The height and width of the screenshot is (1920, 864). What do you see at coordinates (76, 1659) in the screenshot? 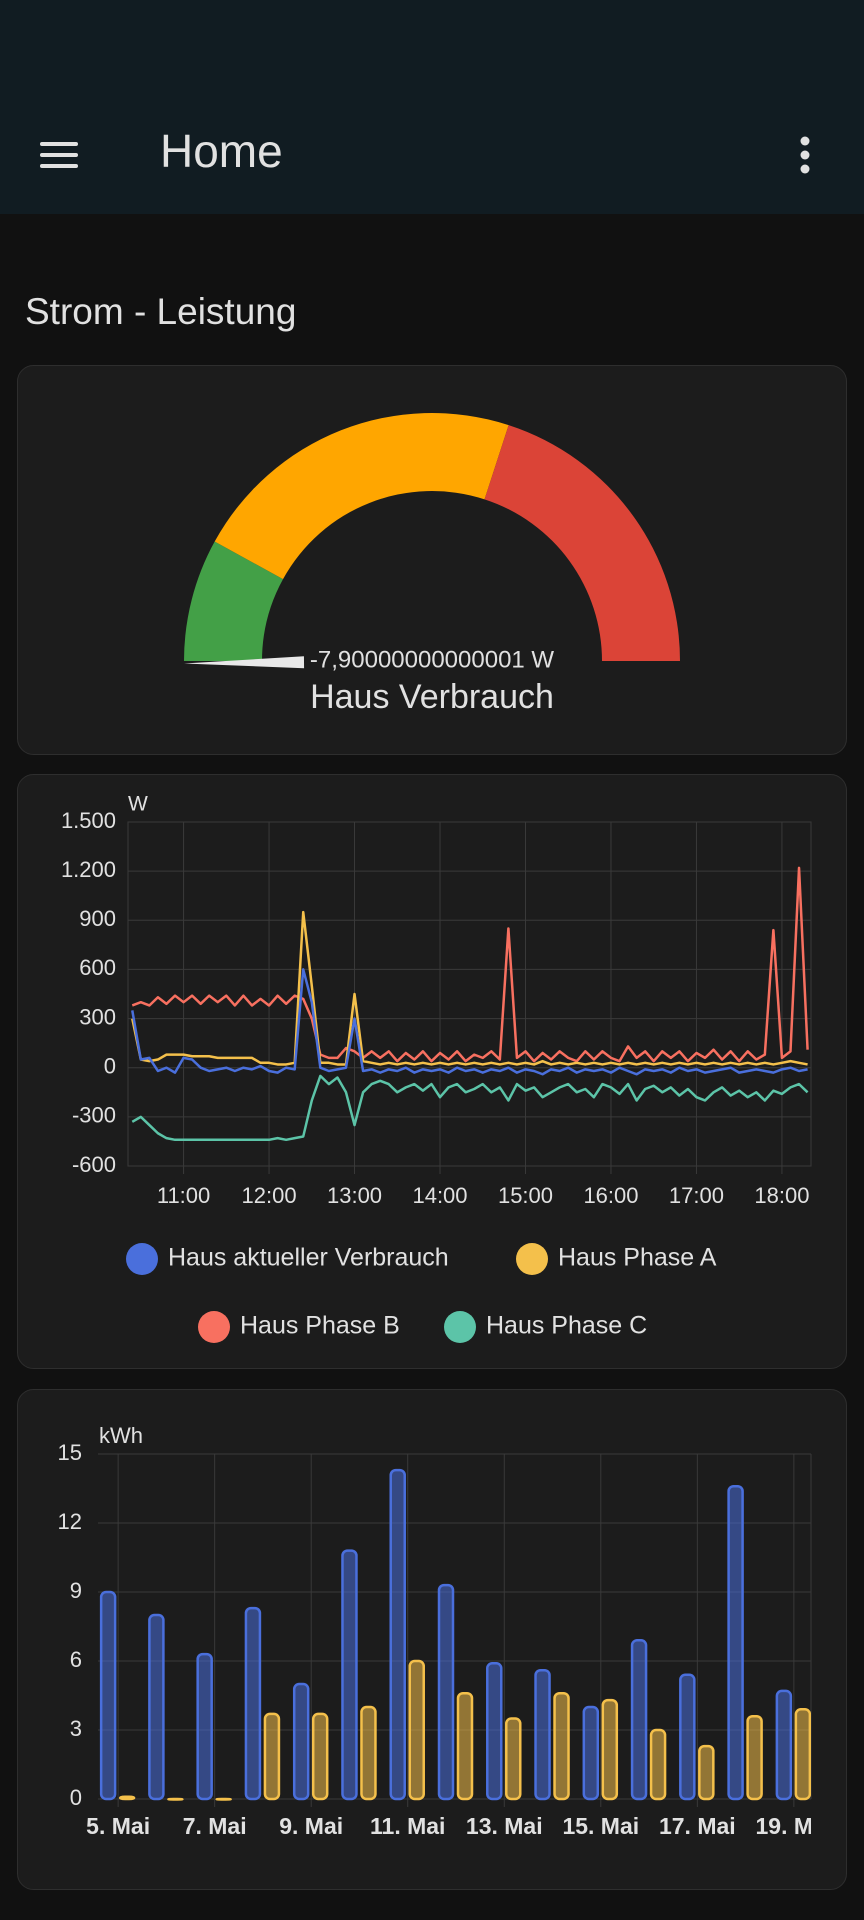
I see `y-tick-label: 6` at bounding box center [76, 1659].